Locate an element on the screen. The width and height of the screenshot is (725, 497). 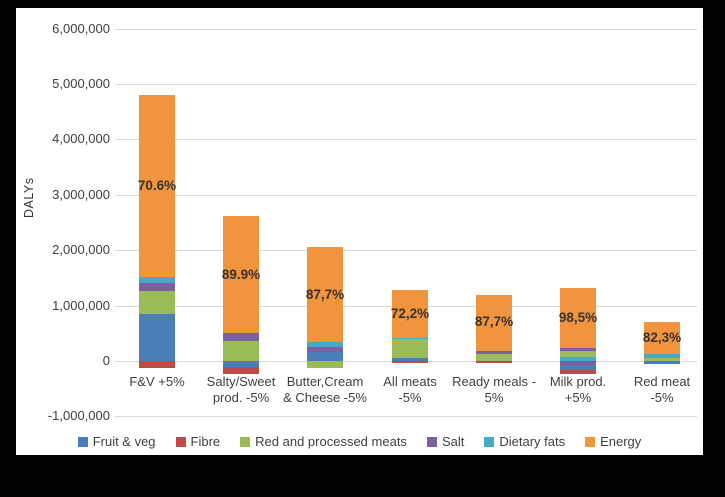
y-tick-label: 6,000,000 is located at coordinates (81, 28).